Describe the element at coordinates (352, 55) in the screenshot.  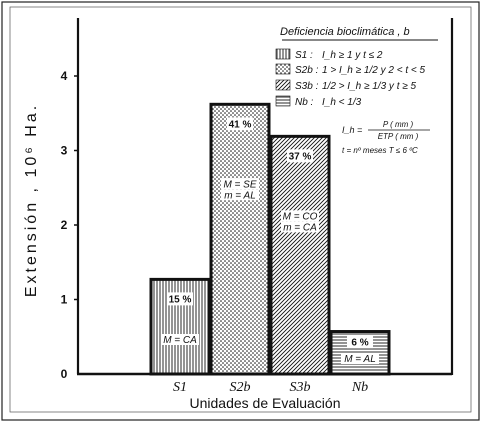
I see `legend-rule-s1: I_h ≥ 1 y t ≤ 2` at that location.